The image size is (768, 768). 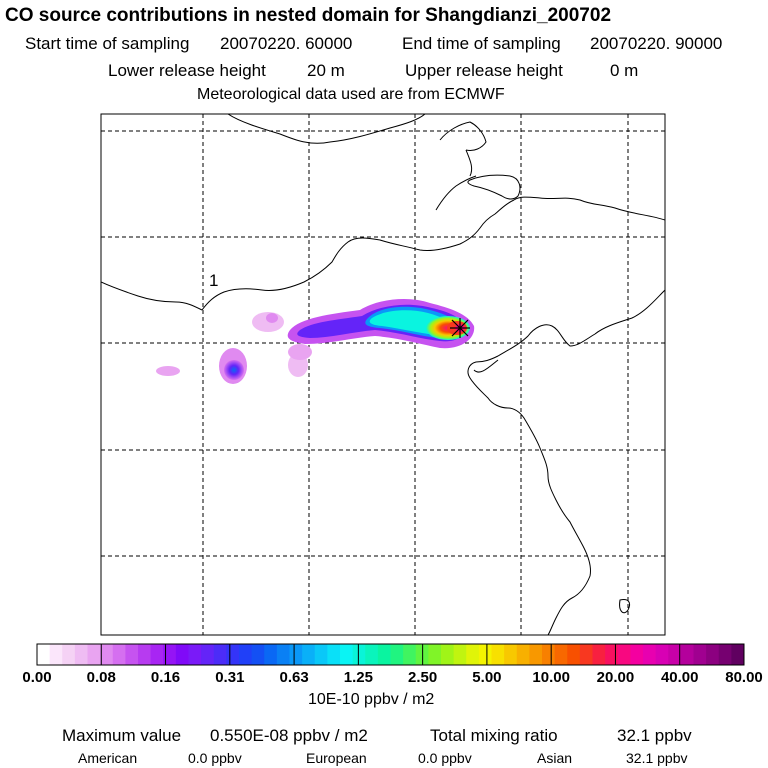 What do you see at coordinates (679, 677) in the screenshot?
I see `colorbar-tick-label: 40.00` at bounding box center [679, 677].